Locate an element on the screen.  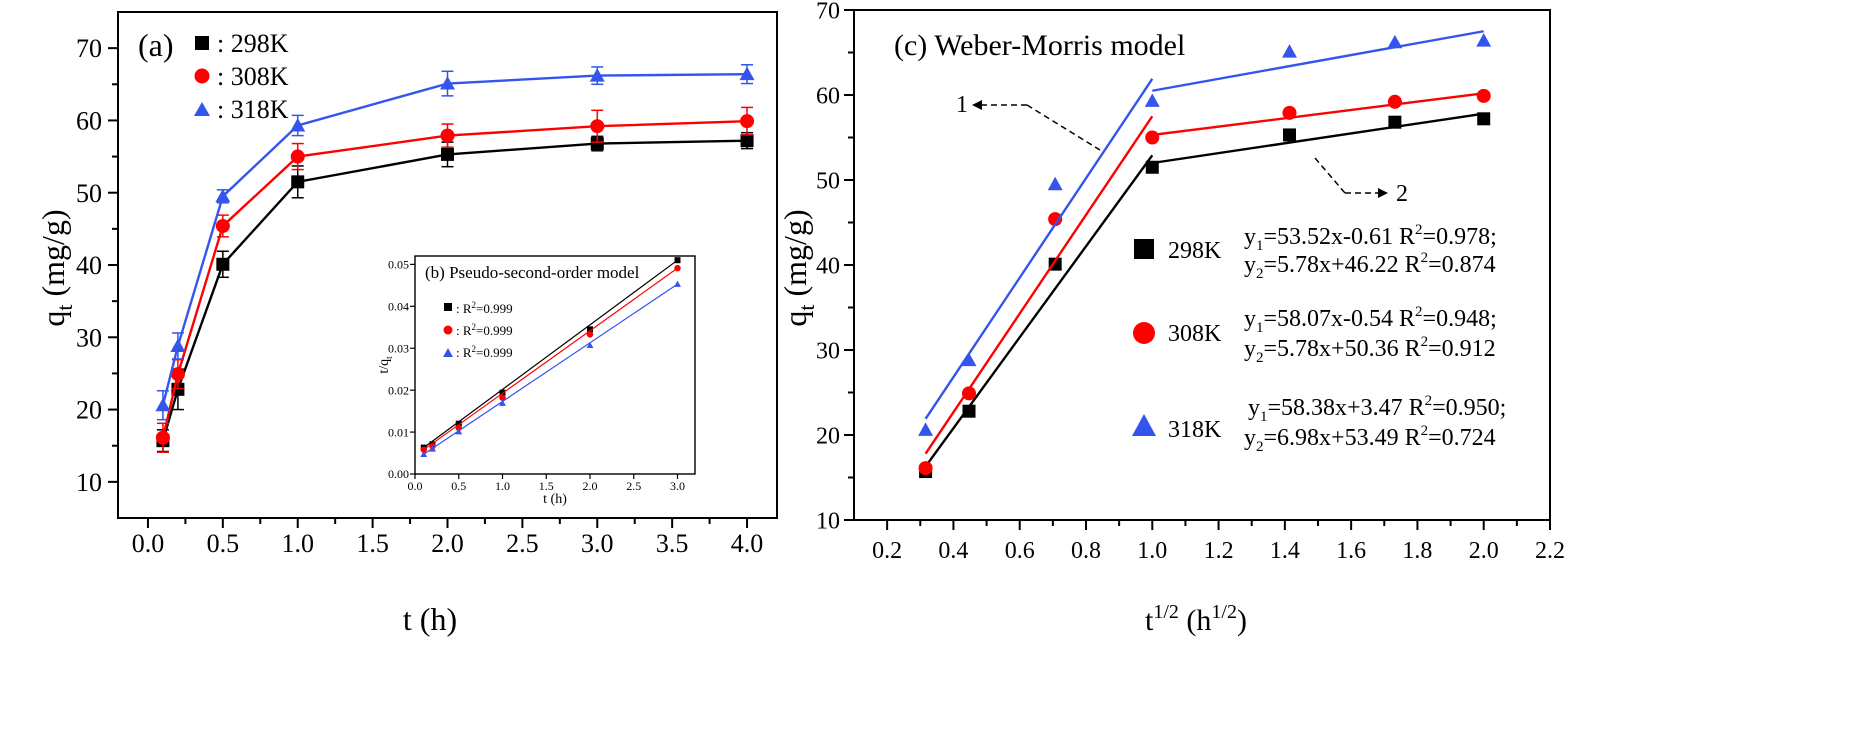
b-ytick-label: 0.05 is located at coordinates (398, 265).